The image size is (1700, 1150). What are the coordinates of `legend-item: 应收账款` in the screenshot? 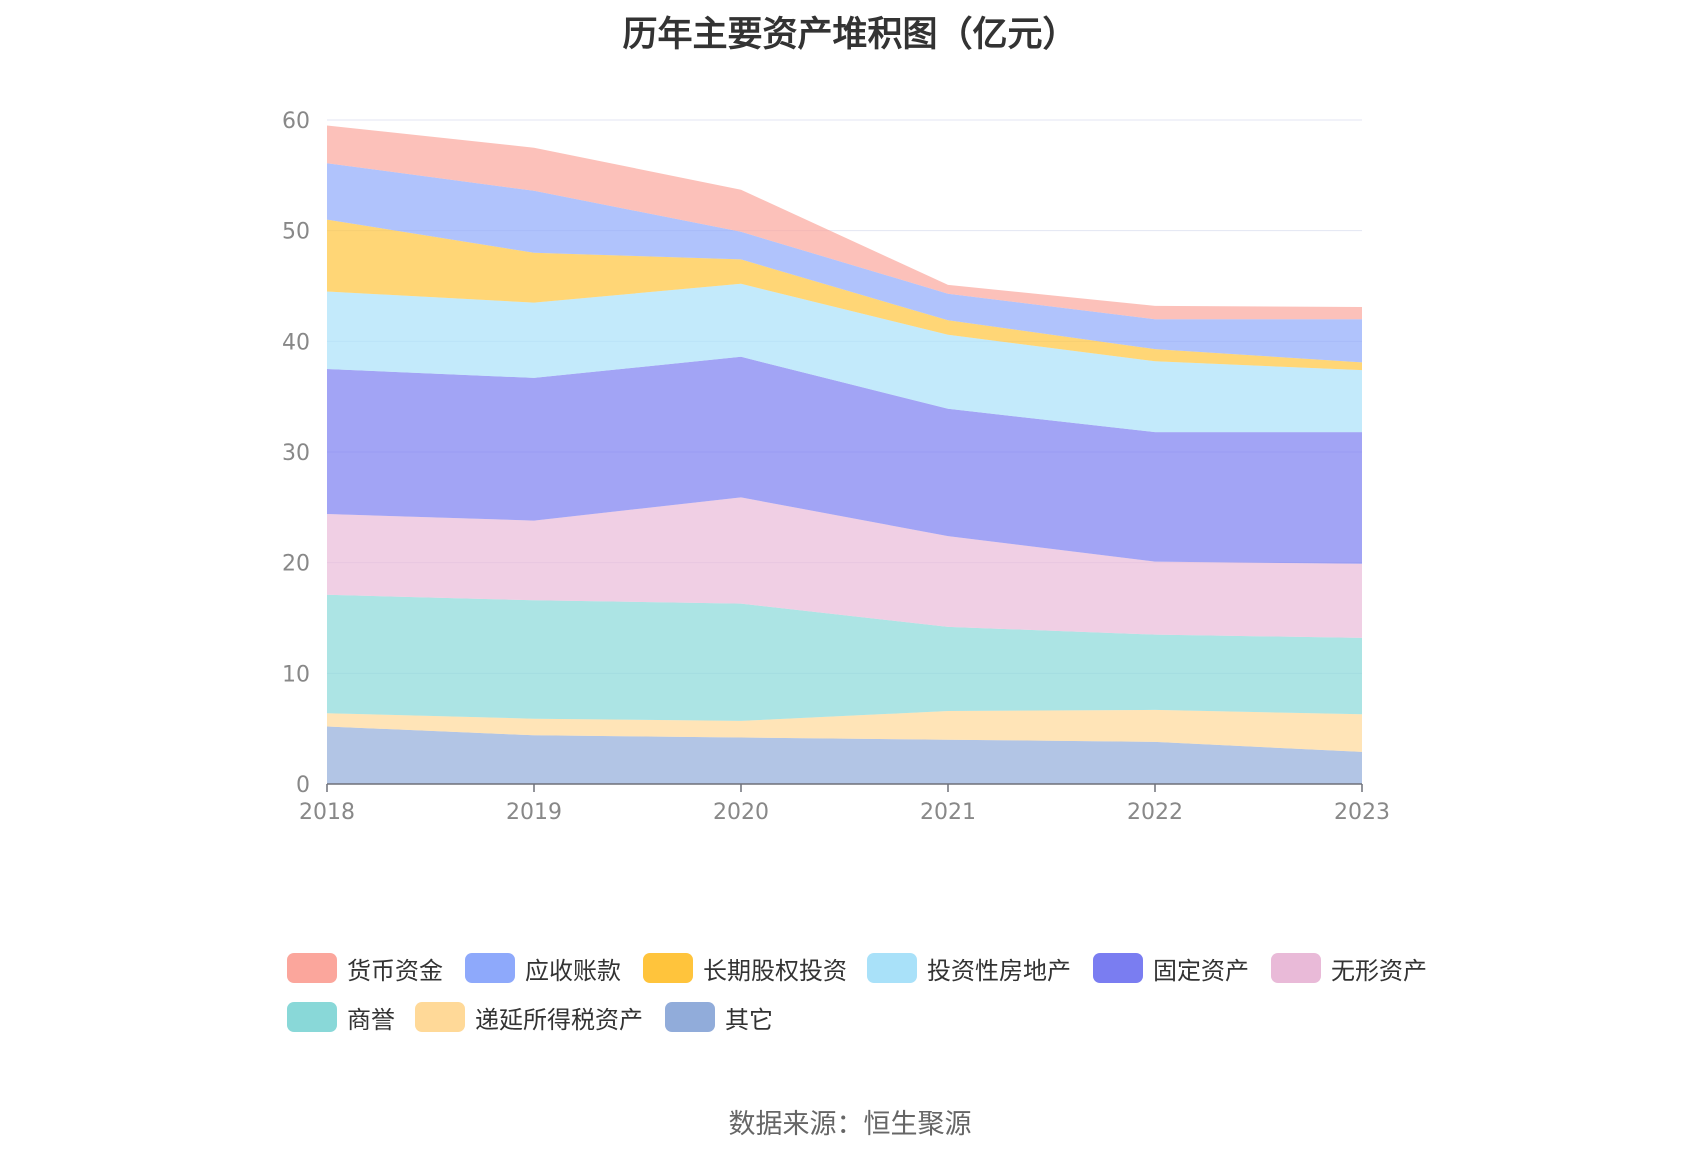 It's located at (543, 968).